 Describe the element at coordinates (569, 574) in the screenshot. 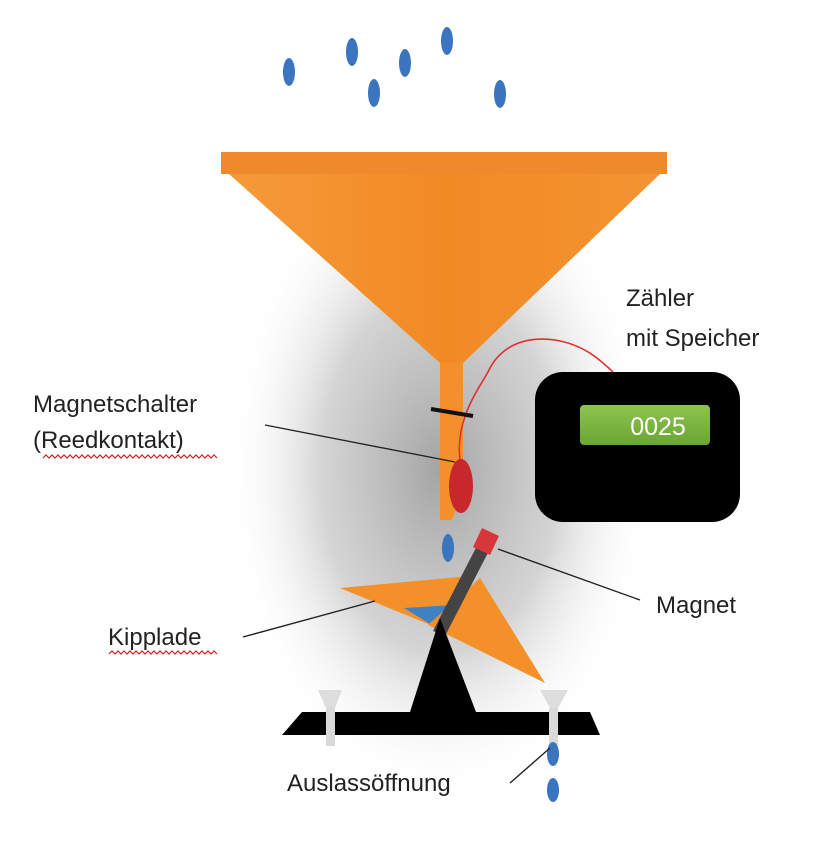

I see `leader-line-magnet` at that location.